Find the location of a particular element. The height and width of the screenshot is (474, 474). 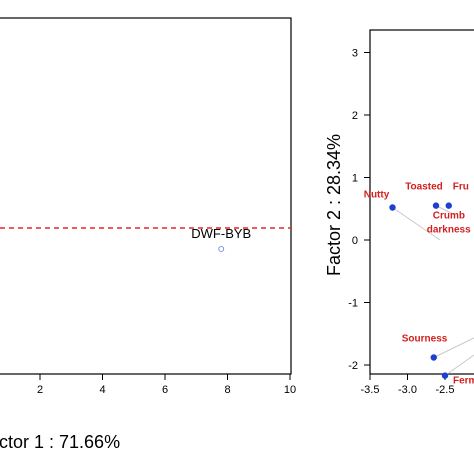

left-points: DWF-BYB is located at coordinates (221, 239).